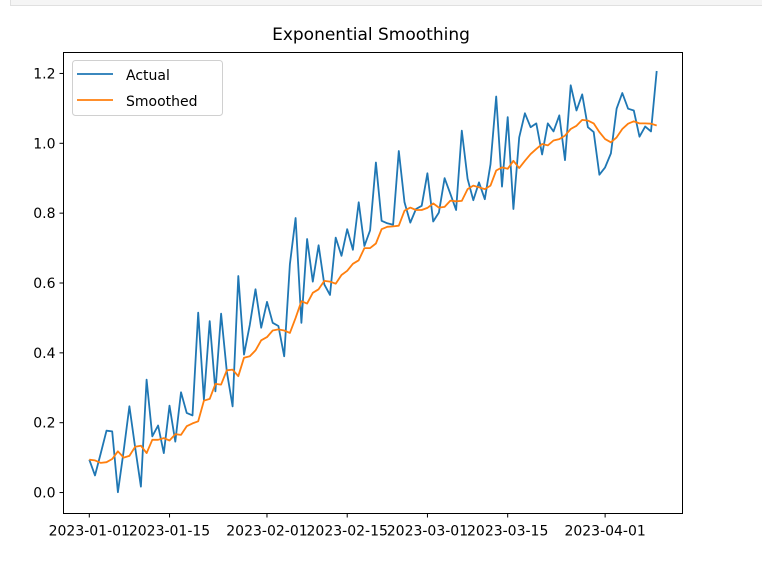 The height and width of the screenshot is (566, 762). What do you see at coordinates (507, 532) in the screenshot?
I see `x-tick-label: 2023-03-15` at bounding box center [507, 532].